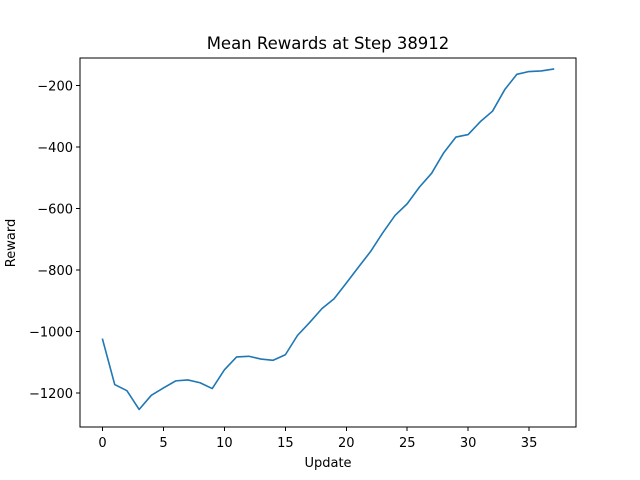  Describe the element at coordinates (327, 463) in the screenshot. I see `x-axis-label: Update` at that location.